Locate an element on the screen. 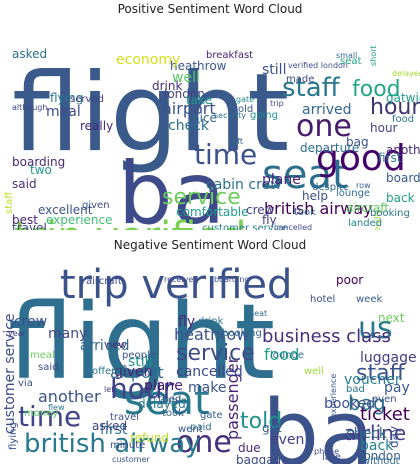  word-british-airway: british airway is located at coordinates (112, 444).